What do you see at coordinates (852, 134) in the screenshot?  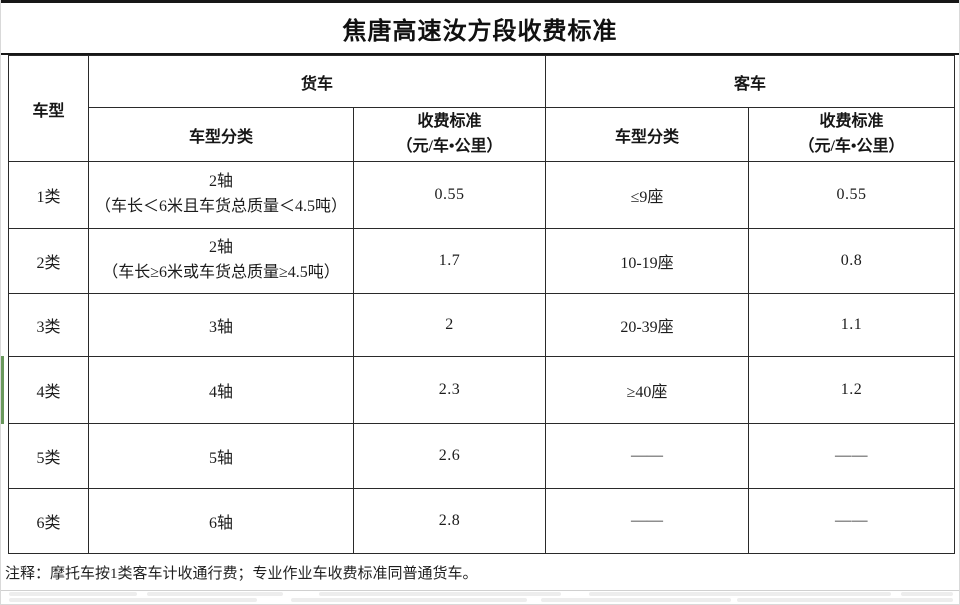 I see `header-bus-rate: 收费标准 （元/车•公里）` at bounding box center [852, 134].